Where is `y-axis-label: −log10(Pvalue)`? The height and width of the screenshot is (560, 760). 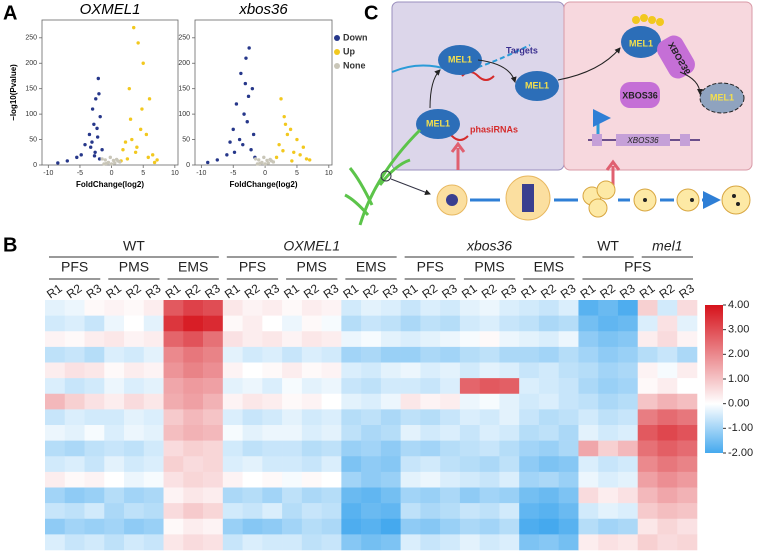 y-axis-label: −log10(Pvalue) is located at coordinates (13, 92).